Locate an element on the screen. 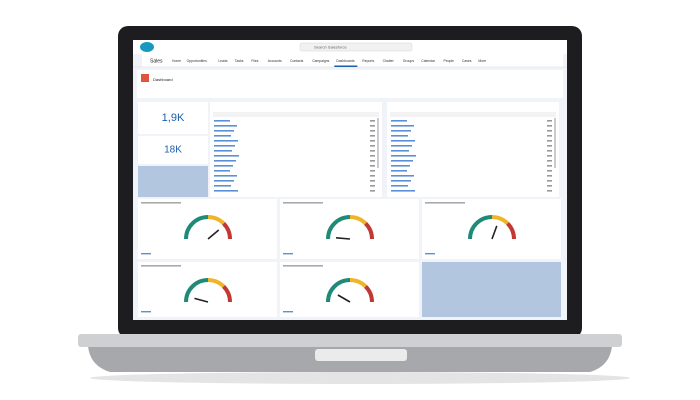 The image size is (700, 400). nav-tab: Reports is located at coordinates (368, 61).